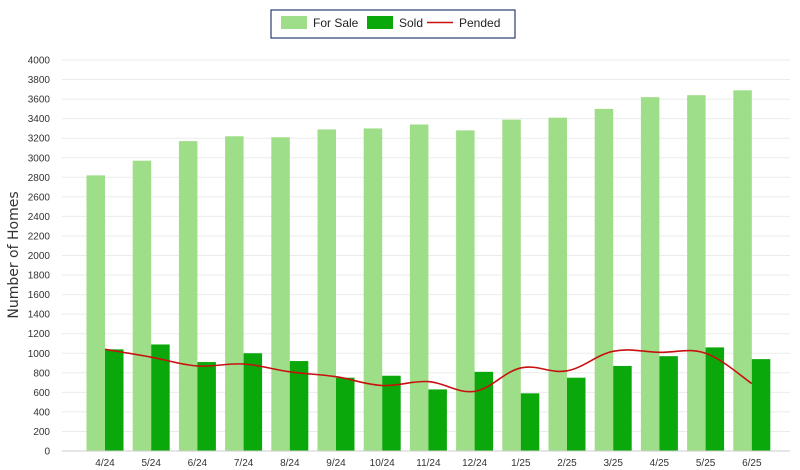 Image resolution: width=800 pixels, height=470 pixels. What do you see at coordinates (474, 463) in the screenshot?
I see `x-tick-label: 12/24` at bounding box center [474, 463].